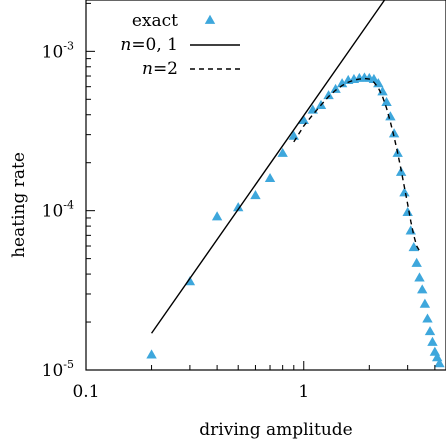  What do you see at coordinates (19, 205) in the screenshot?
I see `y-axis-label: heating rate` at bounding box center [19, 205].